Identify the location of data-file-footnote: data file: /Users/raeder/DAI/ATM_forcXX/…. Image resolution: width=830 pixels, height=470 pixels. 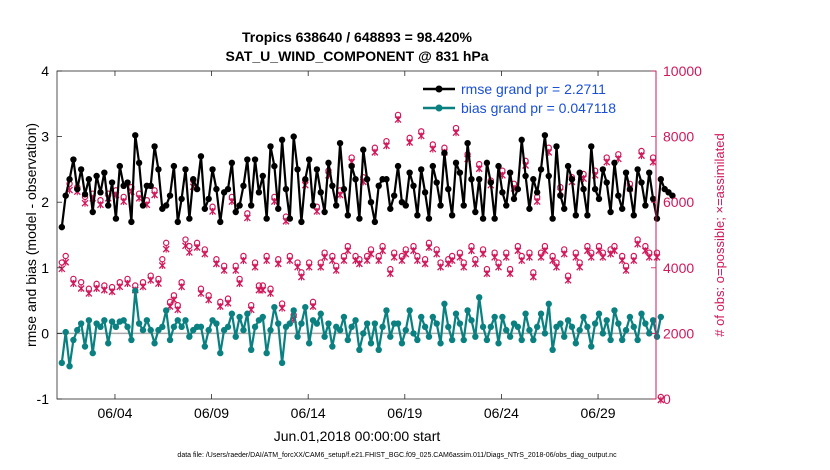
(397, 455).